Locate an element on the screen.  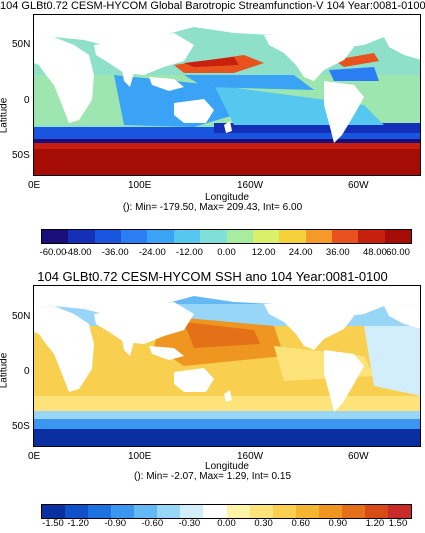
map1-colorbar is located at coordinates (226, 236).